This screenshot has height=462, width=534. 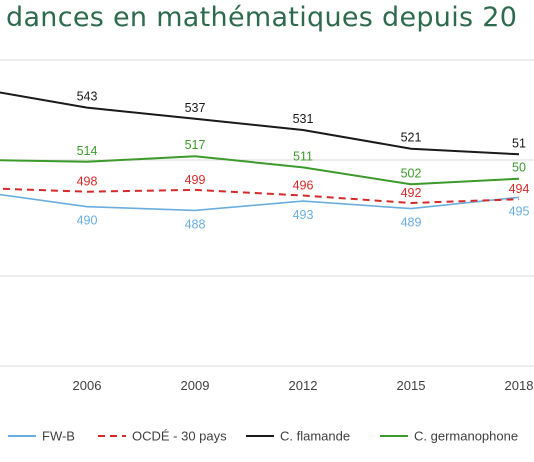 I want to click on x-tick-label: 2015, so click(x=411, y=385).